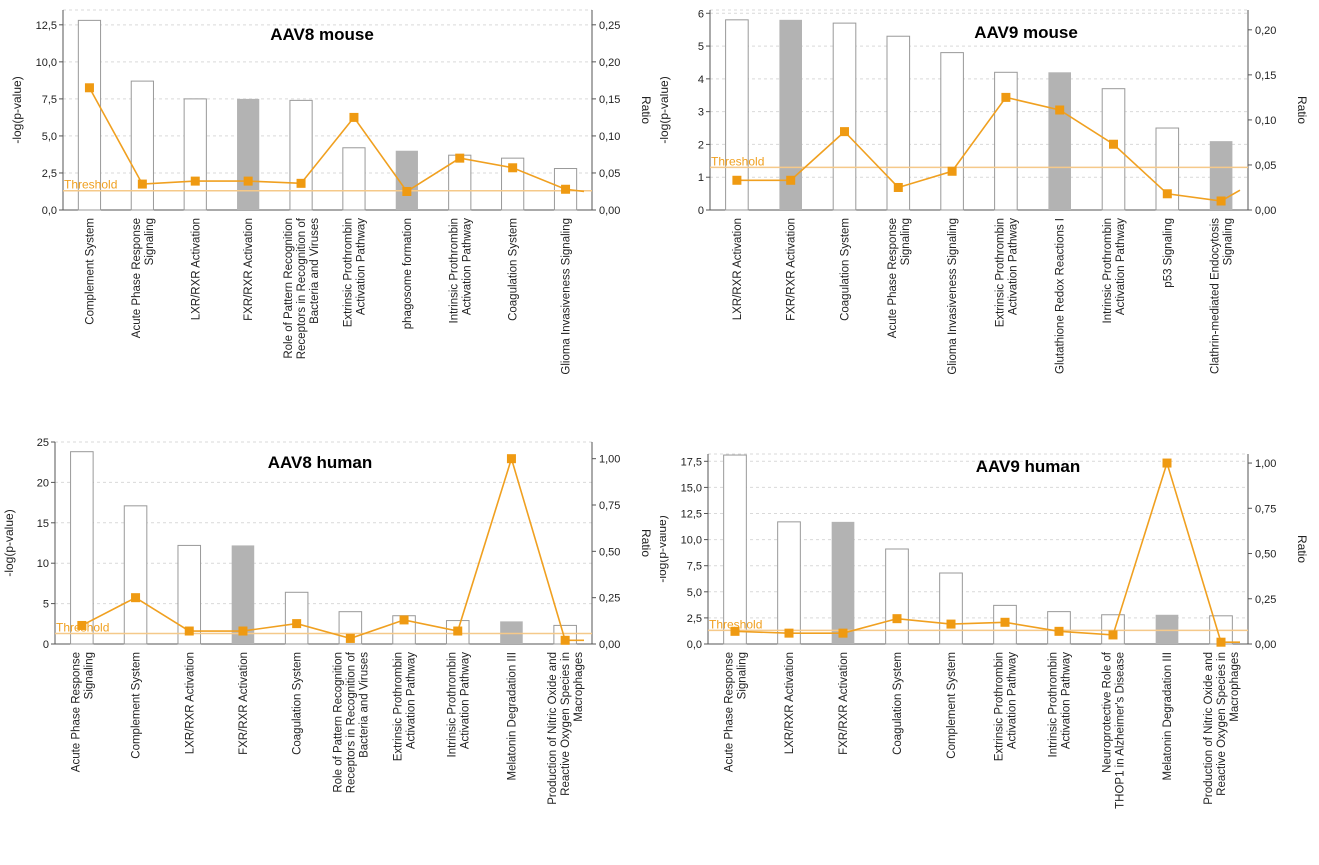  What do you see at coordinates (49, 211) in the screenshot?
I see `y-tick-label: 0,0` at bounding box center [49, 211].